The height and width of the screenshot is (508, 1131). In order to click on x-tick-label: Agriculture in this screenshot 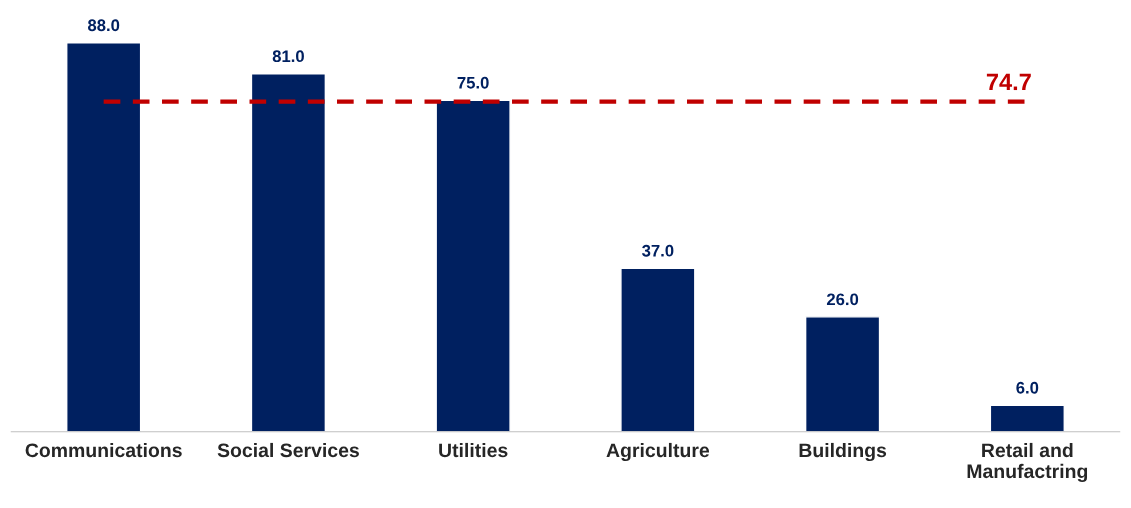, I will do `click(658, 452)`.